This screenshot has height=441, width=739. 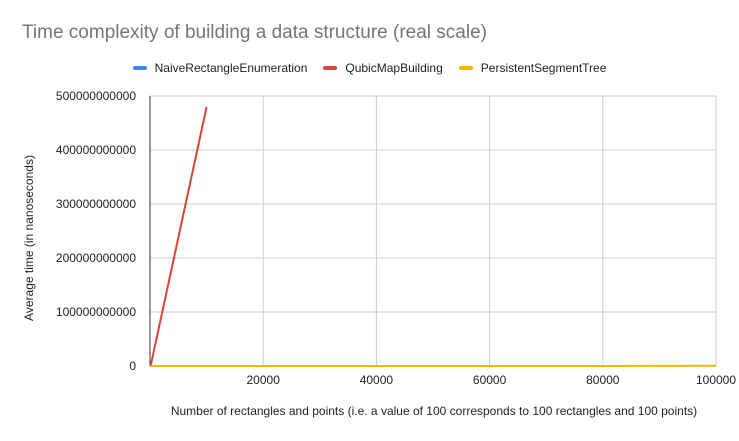 What do you see at coordinates (543, 68) in the screenshot?
I see `legend-label-persistent: PersistentSegmentTree` at bounding box center [543, 68].